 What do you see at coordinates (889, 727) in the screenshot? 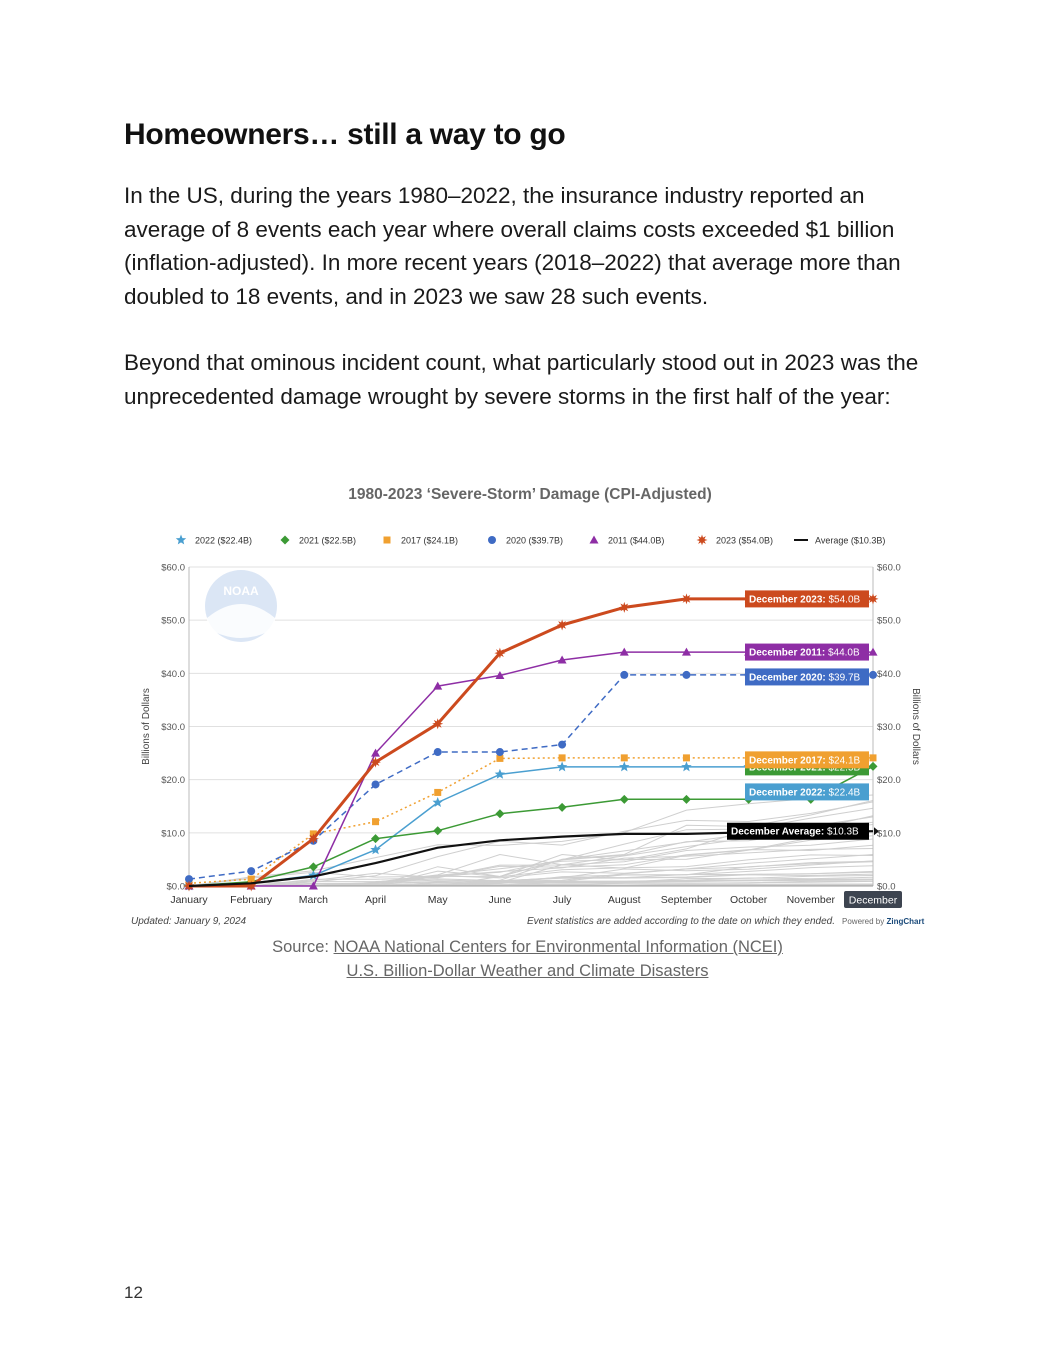
I see `y-tick-label-right: $30.0` at bounding box center [889, 727].